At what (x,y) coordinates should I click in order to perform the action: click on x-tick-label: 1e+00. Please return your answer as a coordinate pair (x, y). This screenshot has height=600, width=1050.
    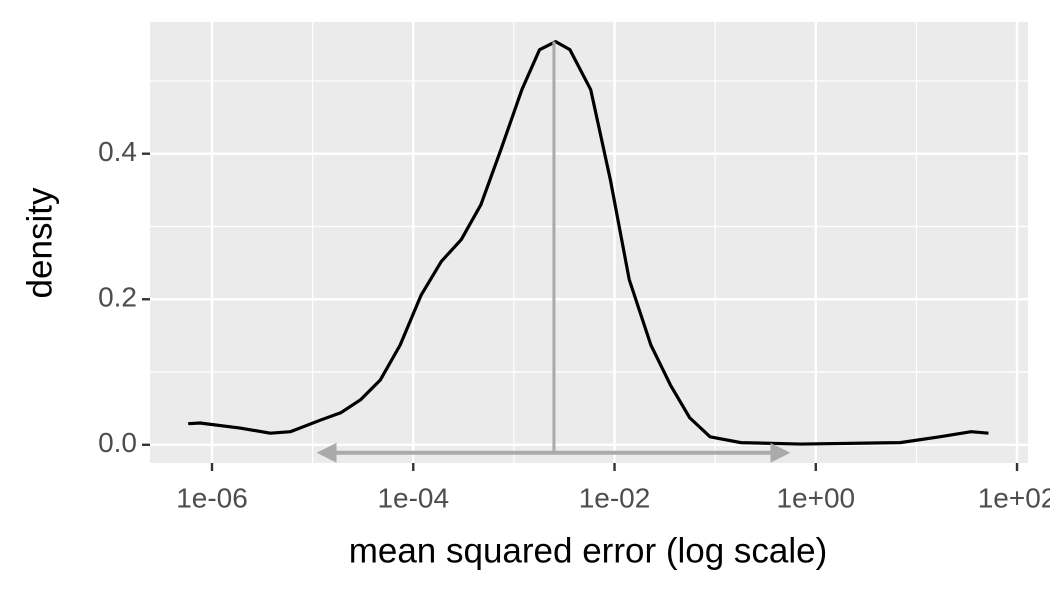
    Looking at the image, I should click on (815, 497).